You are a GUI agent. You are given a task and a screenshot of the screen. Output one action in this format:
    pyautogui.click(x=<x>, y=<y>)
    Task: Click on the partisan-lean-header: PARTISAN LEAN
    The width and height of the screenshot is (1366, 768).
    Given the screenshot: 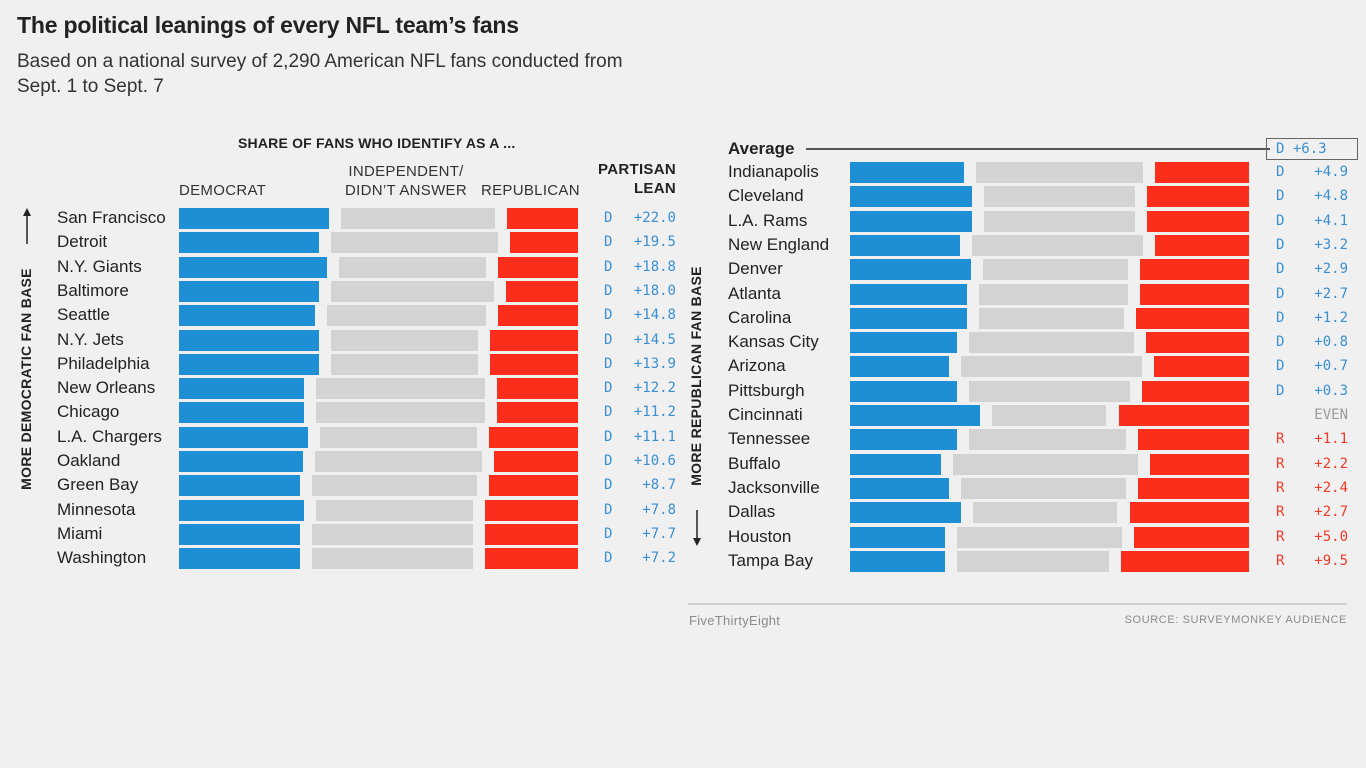 What is the action you would take?
    pyautogui.click(x=637, y=179)
    